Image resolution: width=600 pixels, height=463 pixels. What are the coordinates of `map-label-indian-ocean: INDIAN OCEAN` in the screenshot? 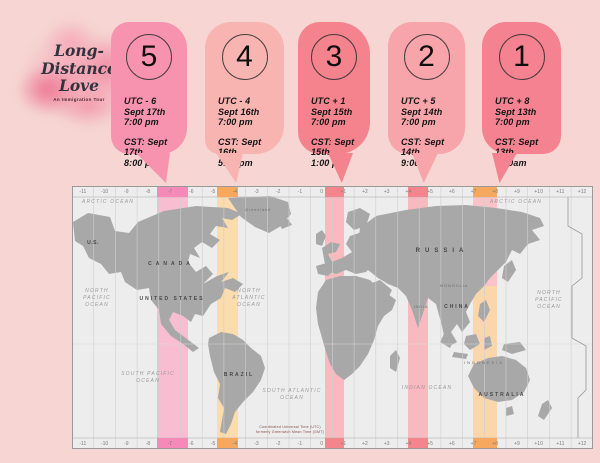 It's located at (427, 388).